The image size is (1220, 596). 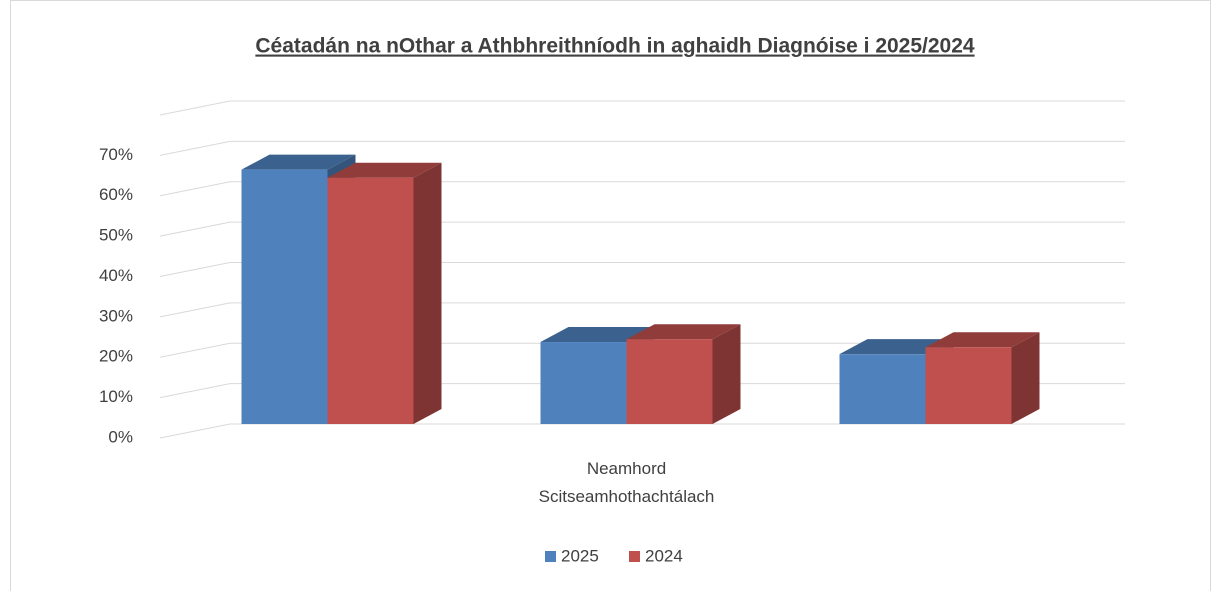 I want to click on y-tick-label: 40%, so click(x=116, y=275).